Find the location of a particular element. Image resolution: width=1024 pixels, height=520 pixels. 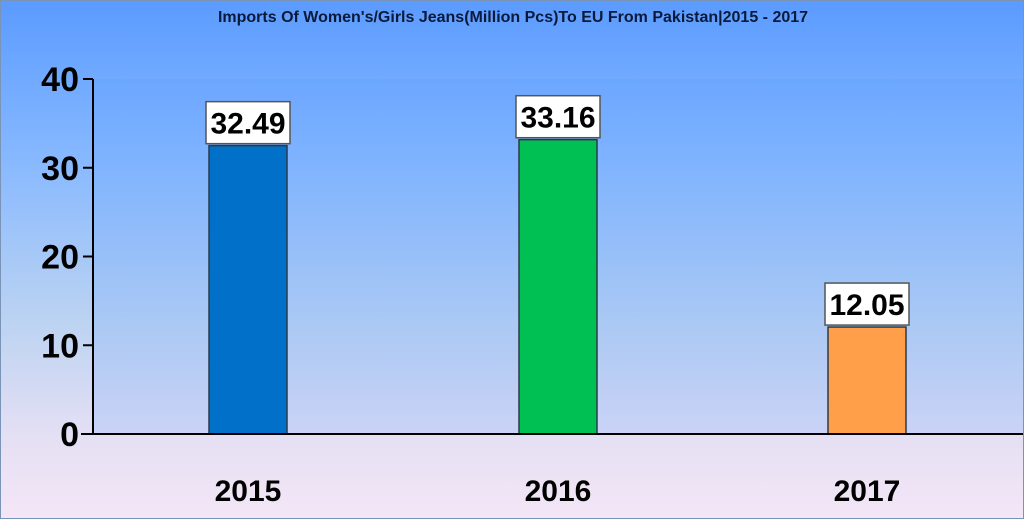

x-category-label: 2017 is located at coordinates (867, 491).